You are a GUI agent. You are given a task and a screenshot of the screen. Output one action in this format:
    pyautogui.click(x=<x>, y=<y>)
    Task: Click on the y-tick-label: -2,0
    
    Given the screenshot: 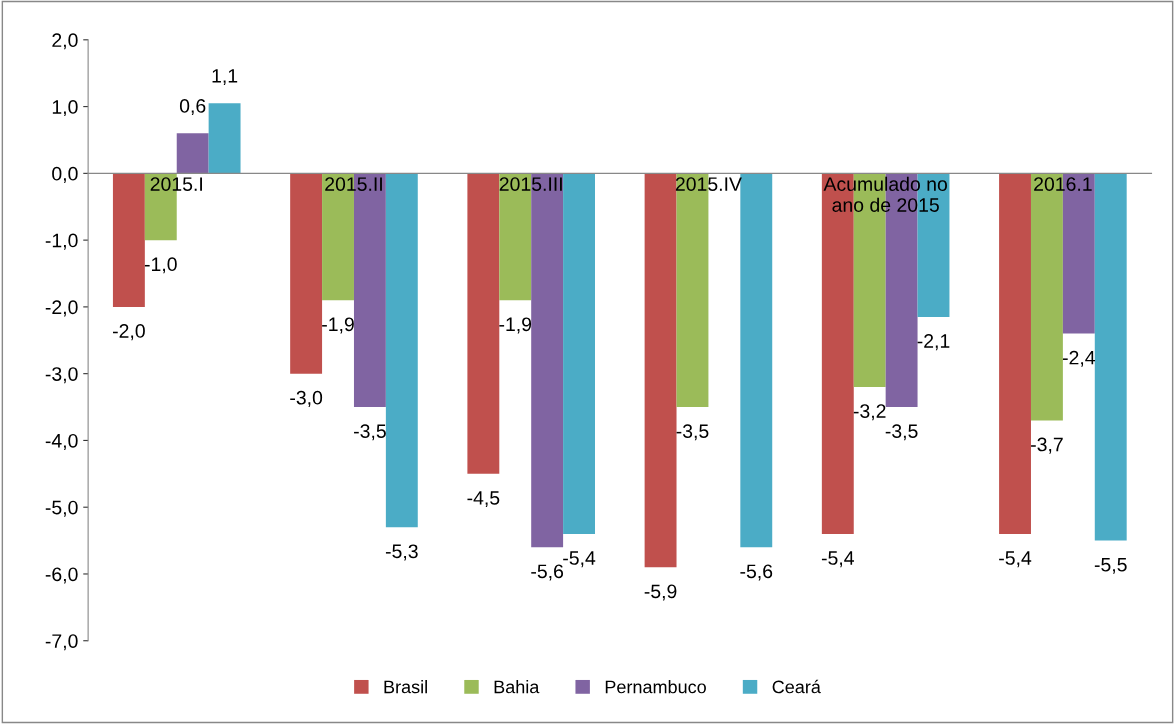 What is the action you would take?
    pyautogui.click(x=61, y=308)
    